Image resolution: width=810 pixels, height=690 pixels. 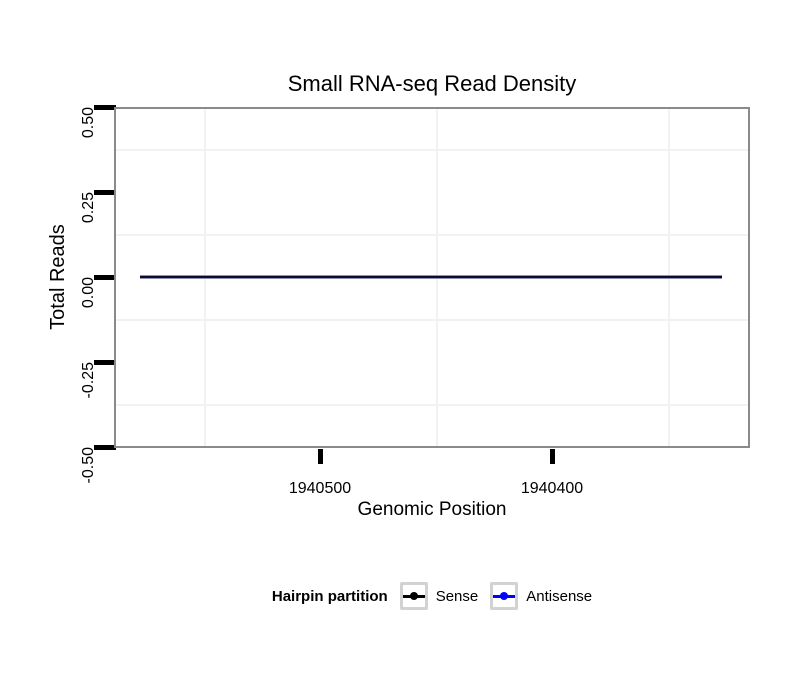 I want to click on y-tick-label: 0.00, so click(x=88, y=293).